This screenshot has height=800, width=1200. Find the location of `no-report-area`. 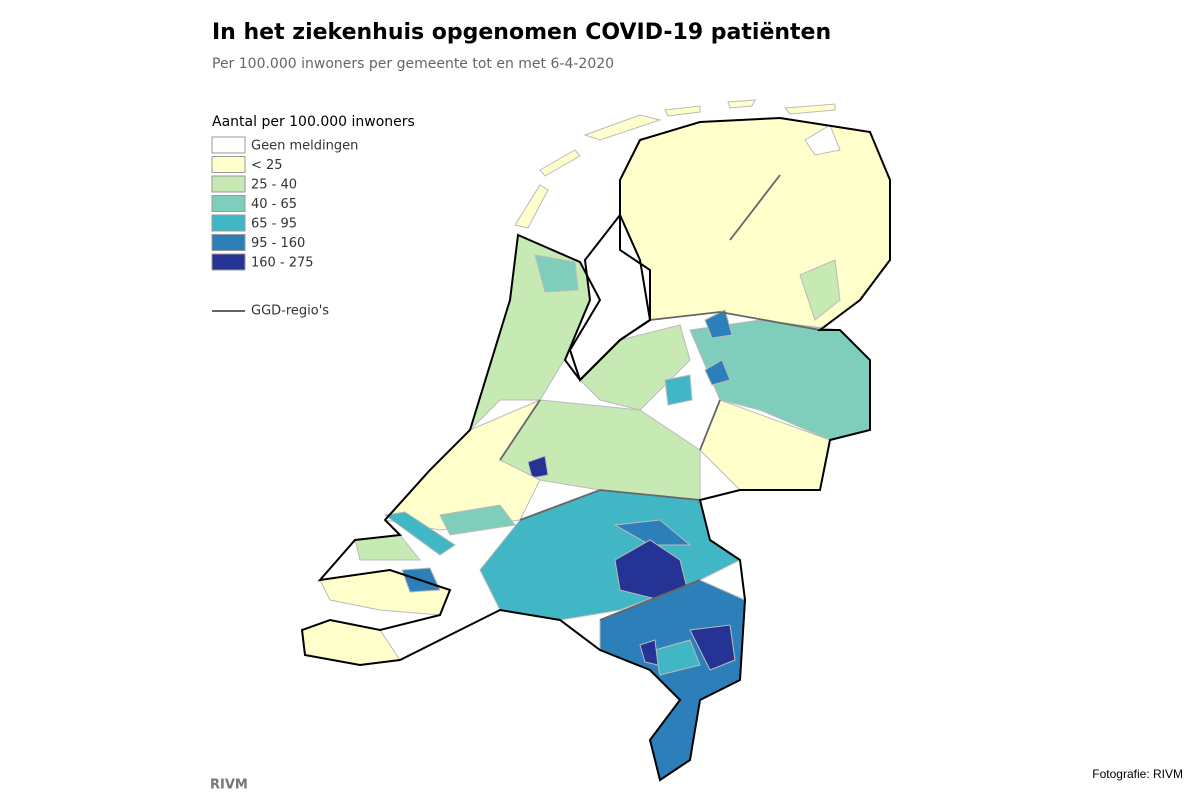

no-report-area is located at coordinates (822, 140).